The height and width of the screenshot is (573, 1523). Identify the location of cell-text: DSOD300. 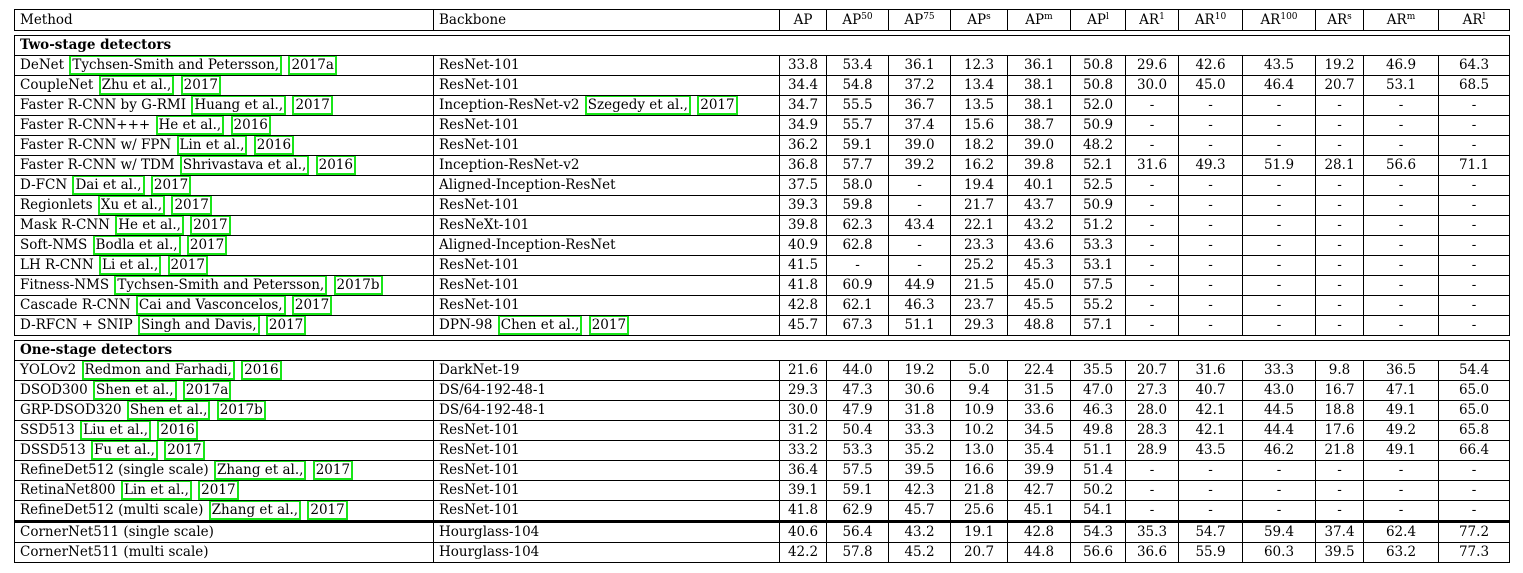
(56, 390).